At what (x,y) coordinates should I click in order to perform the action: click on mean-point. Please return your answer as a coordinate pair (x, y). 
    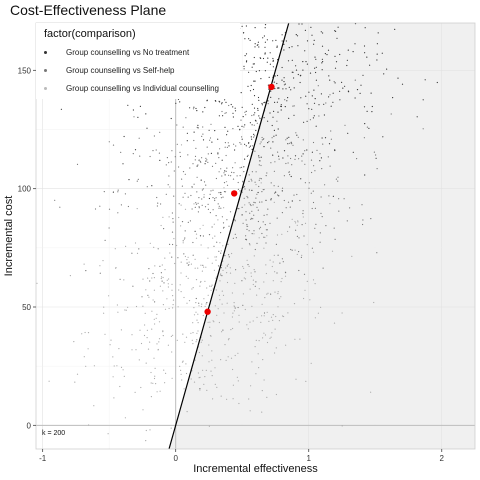
    Looking at the image, I should click on (234, 193).